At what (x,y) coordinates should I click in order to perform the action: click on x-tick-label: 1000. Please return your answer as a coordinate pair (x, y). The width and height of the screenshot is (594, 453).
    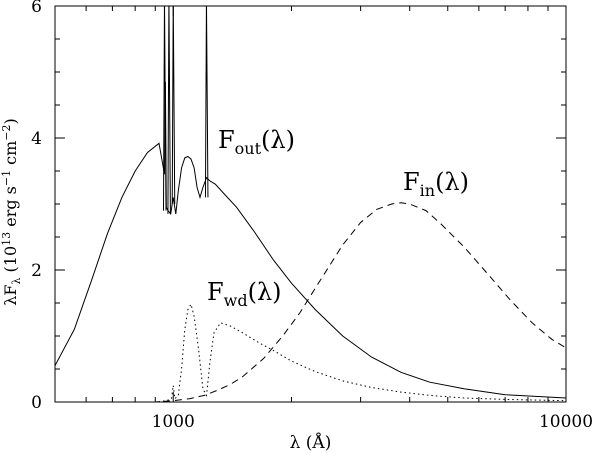
    Looking at the image, I should click on (173, 422).